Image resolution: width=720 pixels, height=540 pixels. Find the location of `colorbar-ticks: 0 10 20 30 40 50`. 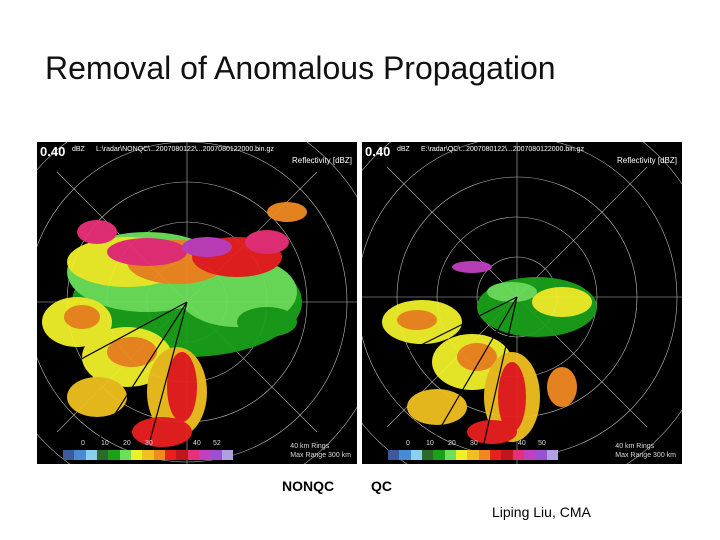

colorbar-ticks: 0 10 20 30 40 50 is located at coordinates (473, 444).